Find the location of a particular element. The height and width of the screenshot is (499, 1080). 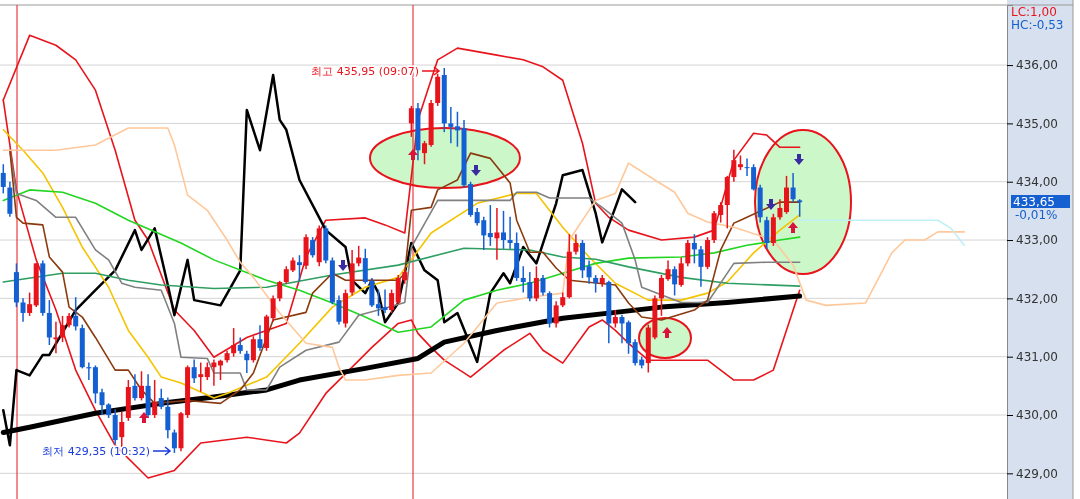

y-tick-label: 429,00 is located at coordinates (1037, 473).